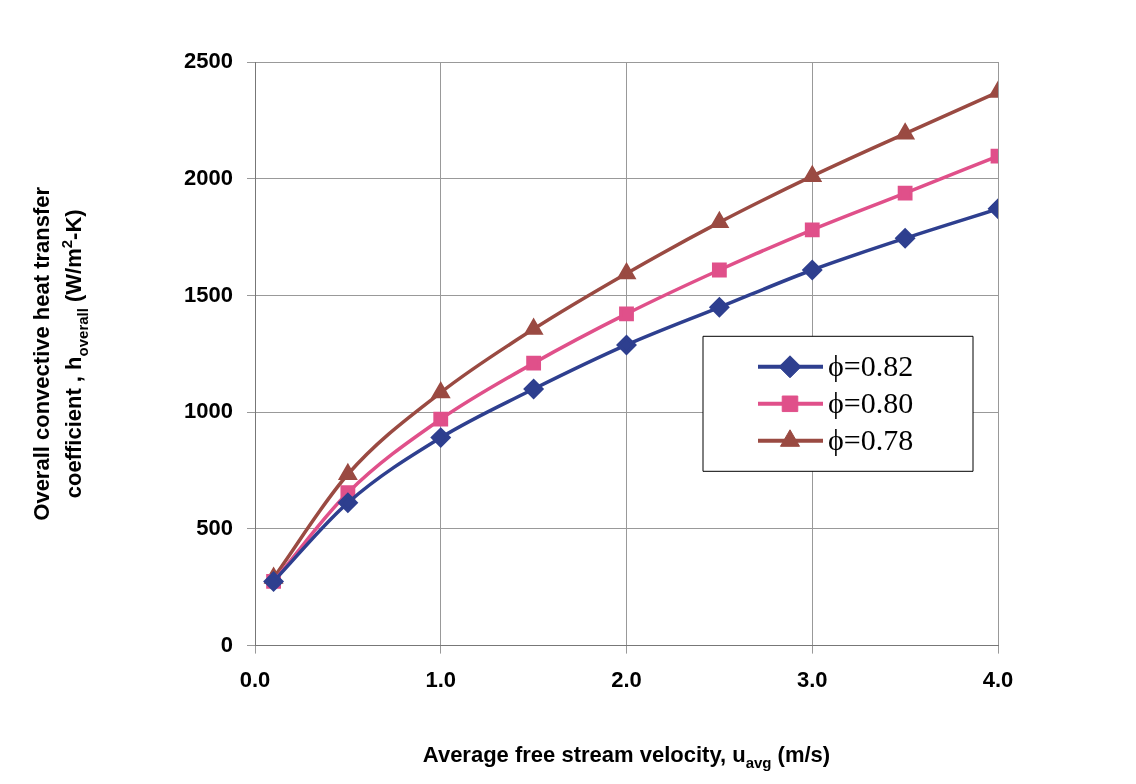 The height and width of the screenshot is (784, 1136). Describe the element at coordinates (208, 177) in the screenshot. I see `y-tick-label: 2000` at that location.